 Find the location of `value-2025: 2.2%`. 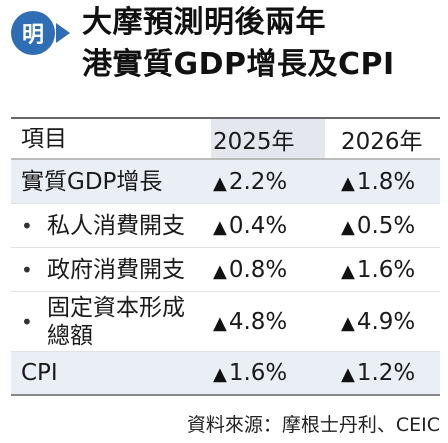

value-2025: 2.2% is located at coordinates (258, 181).